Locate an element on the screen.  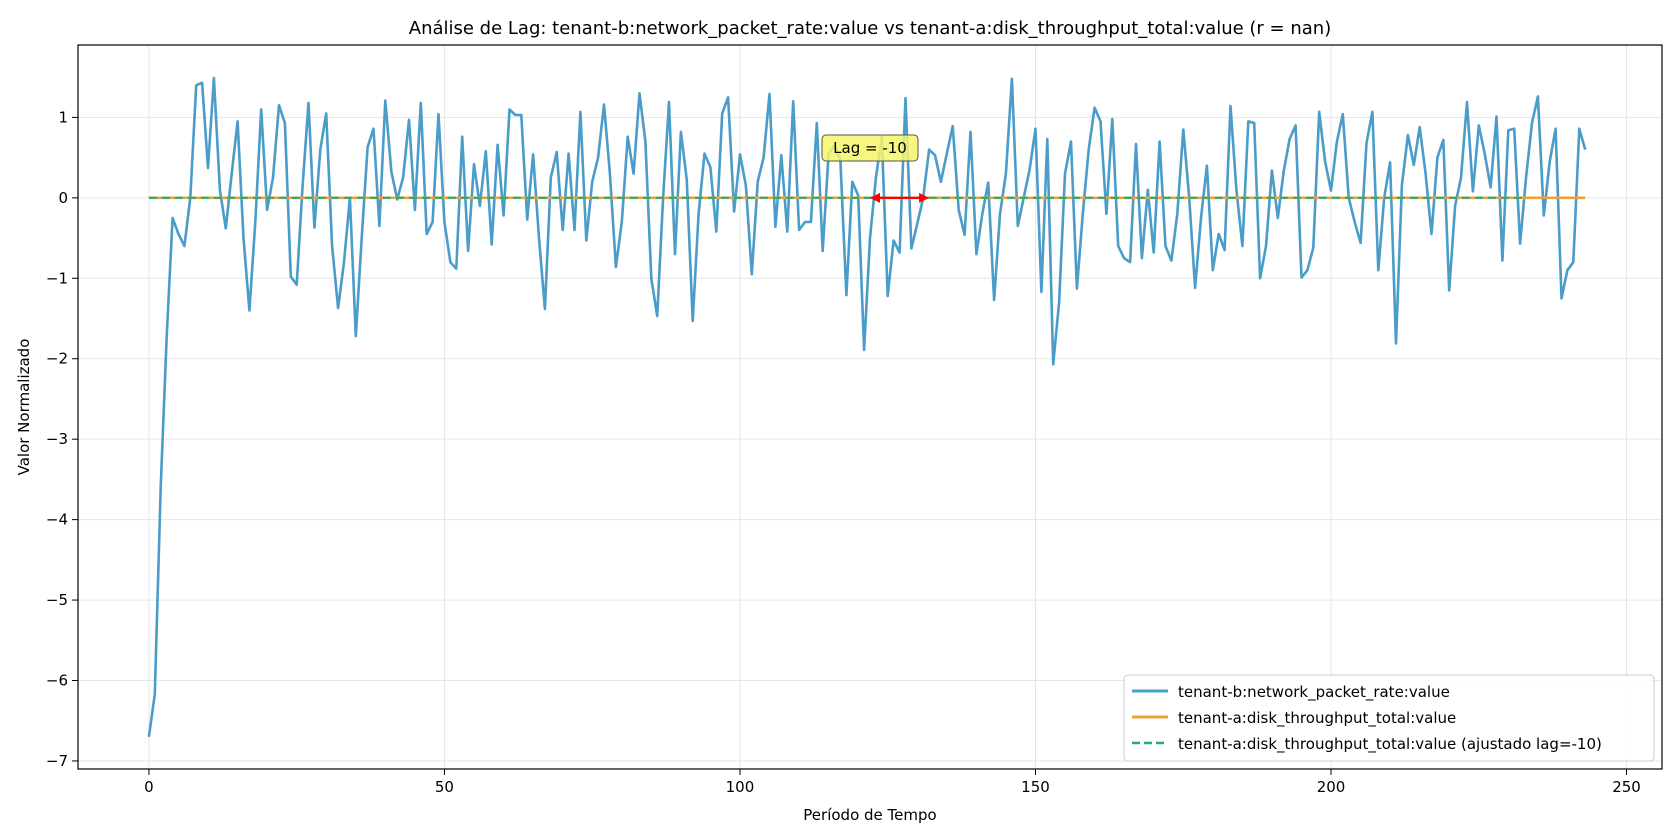
y-tick-label: −3 is located at coordinates (57, 439).